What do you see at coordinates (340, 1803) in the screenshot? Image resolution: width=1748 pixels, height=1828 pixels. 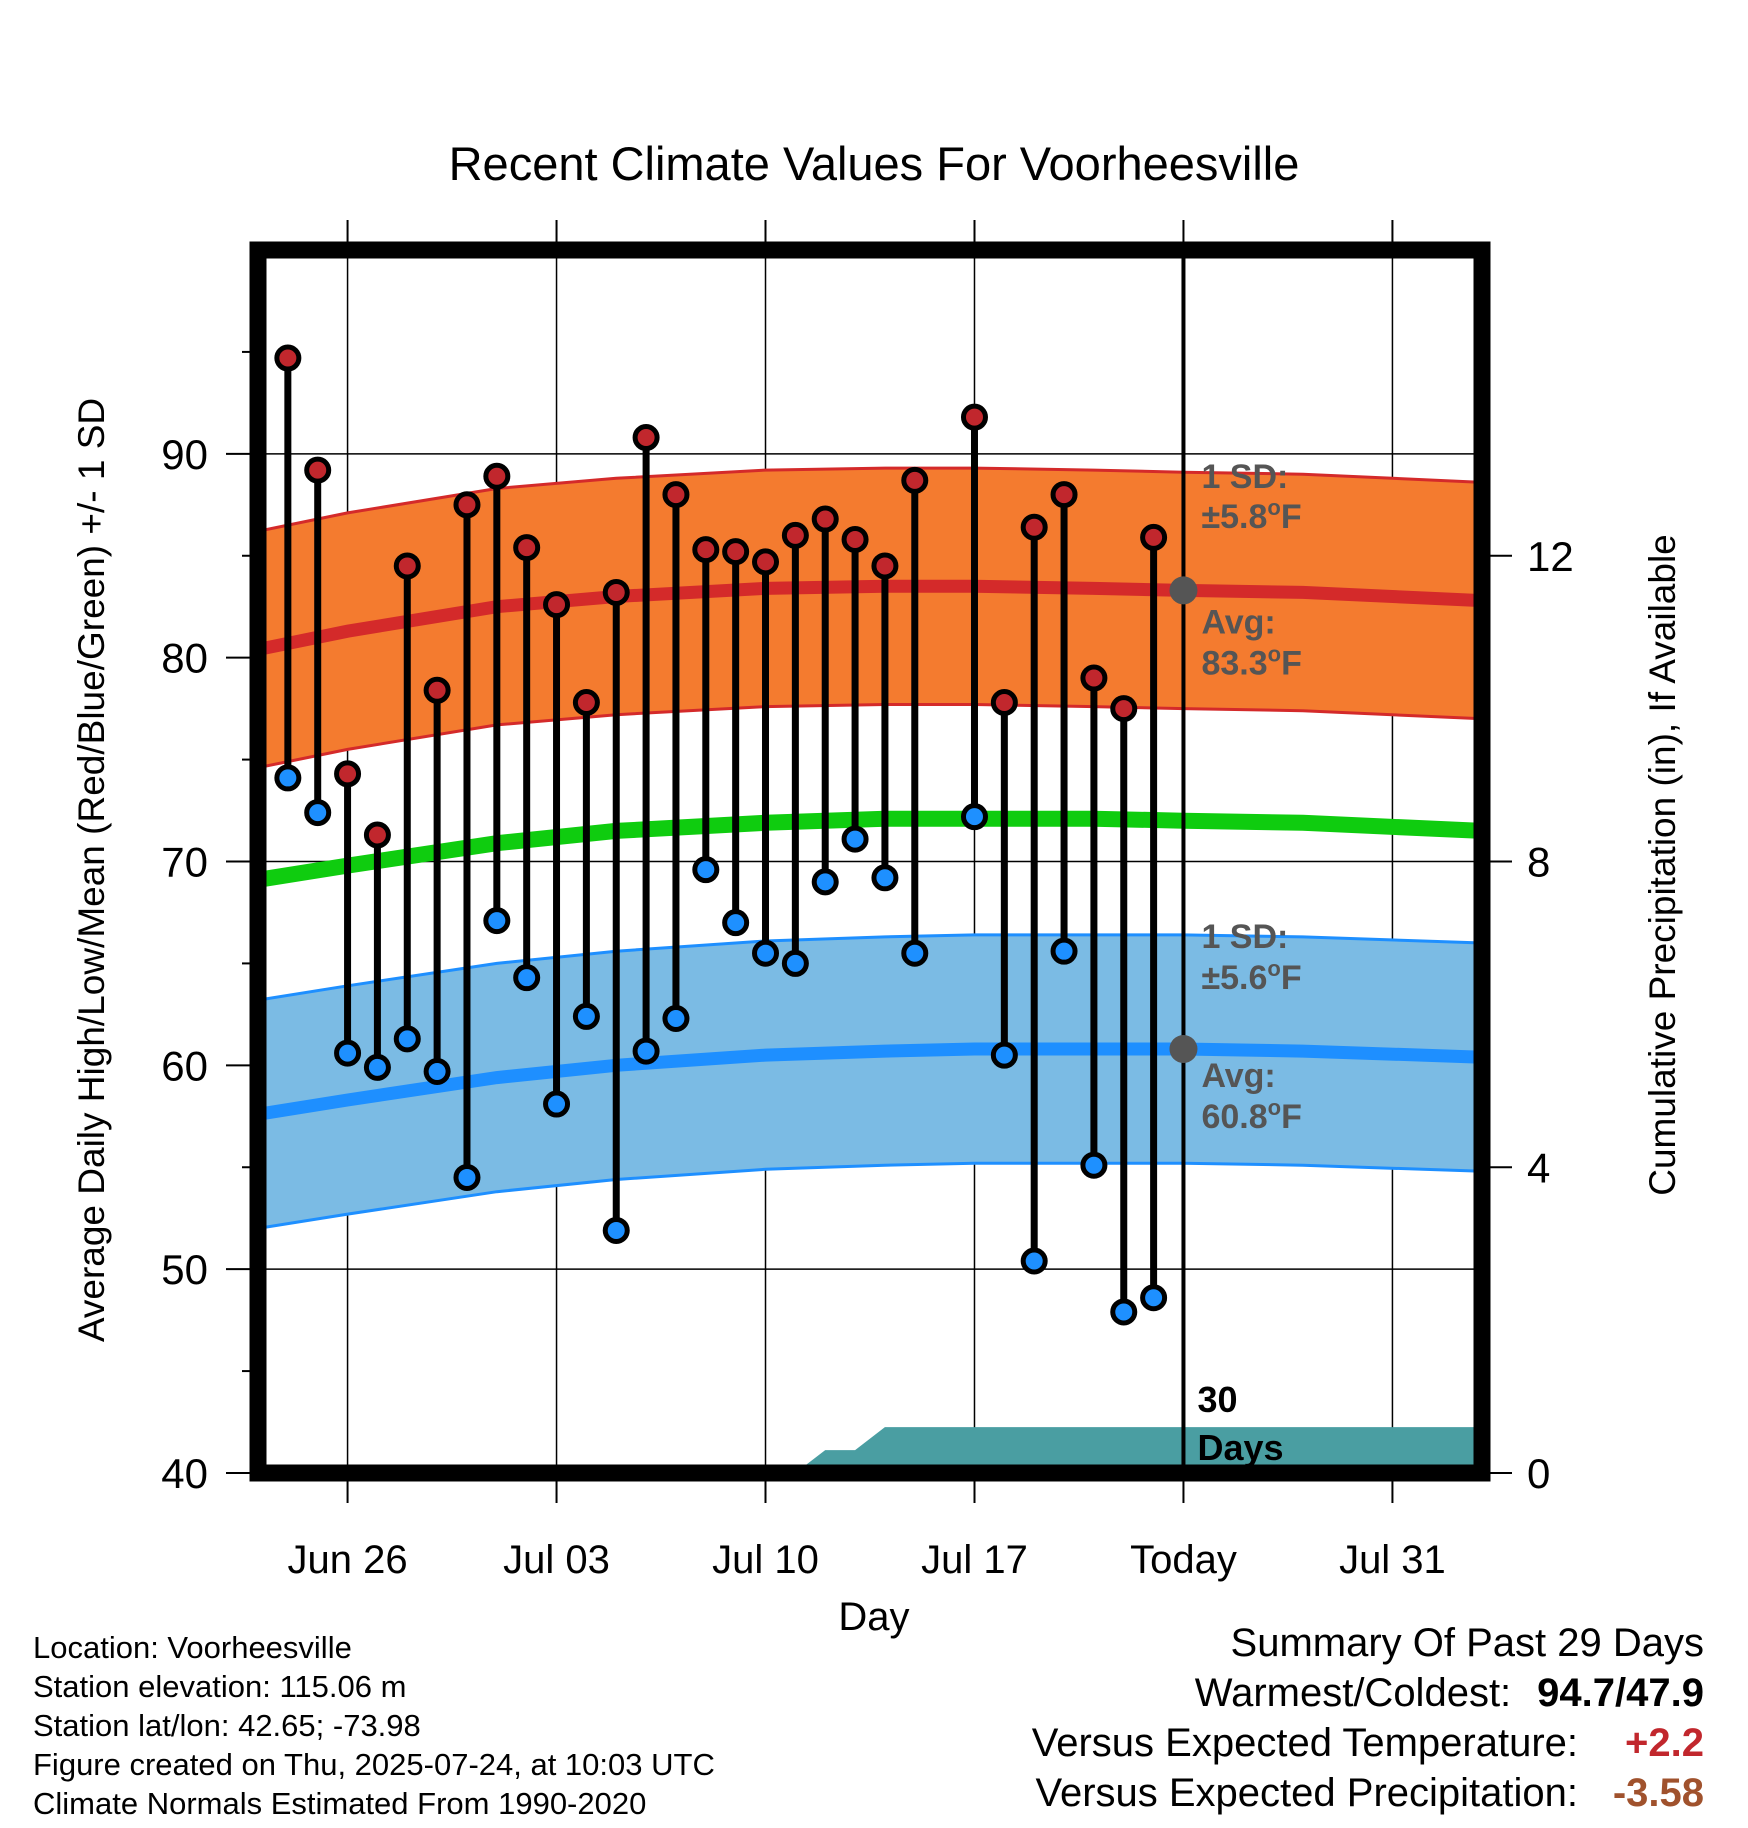 I see `climate-normals-note: Climate Normals Estimated From 1990-2020` at bounding box center [340, 1803].